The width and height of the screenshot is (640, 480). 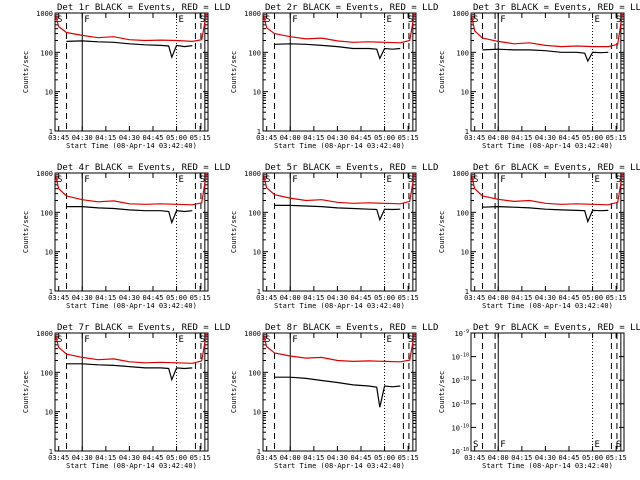 What do you see at coordinates (498, 138) in the screenshot?
I see `x-tick-label: 04:00` at bounding box center [498, 138].